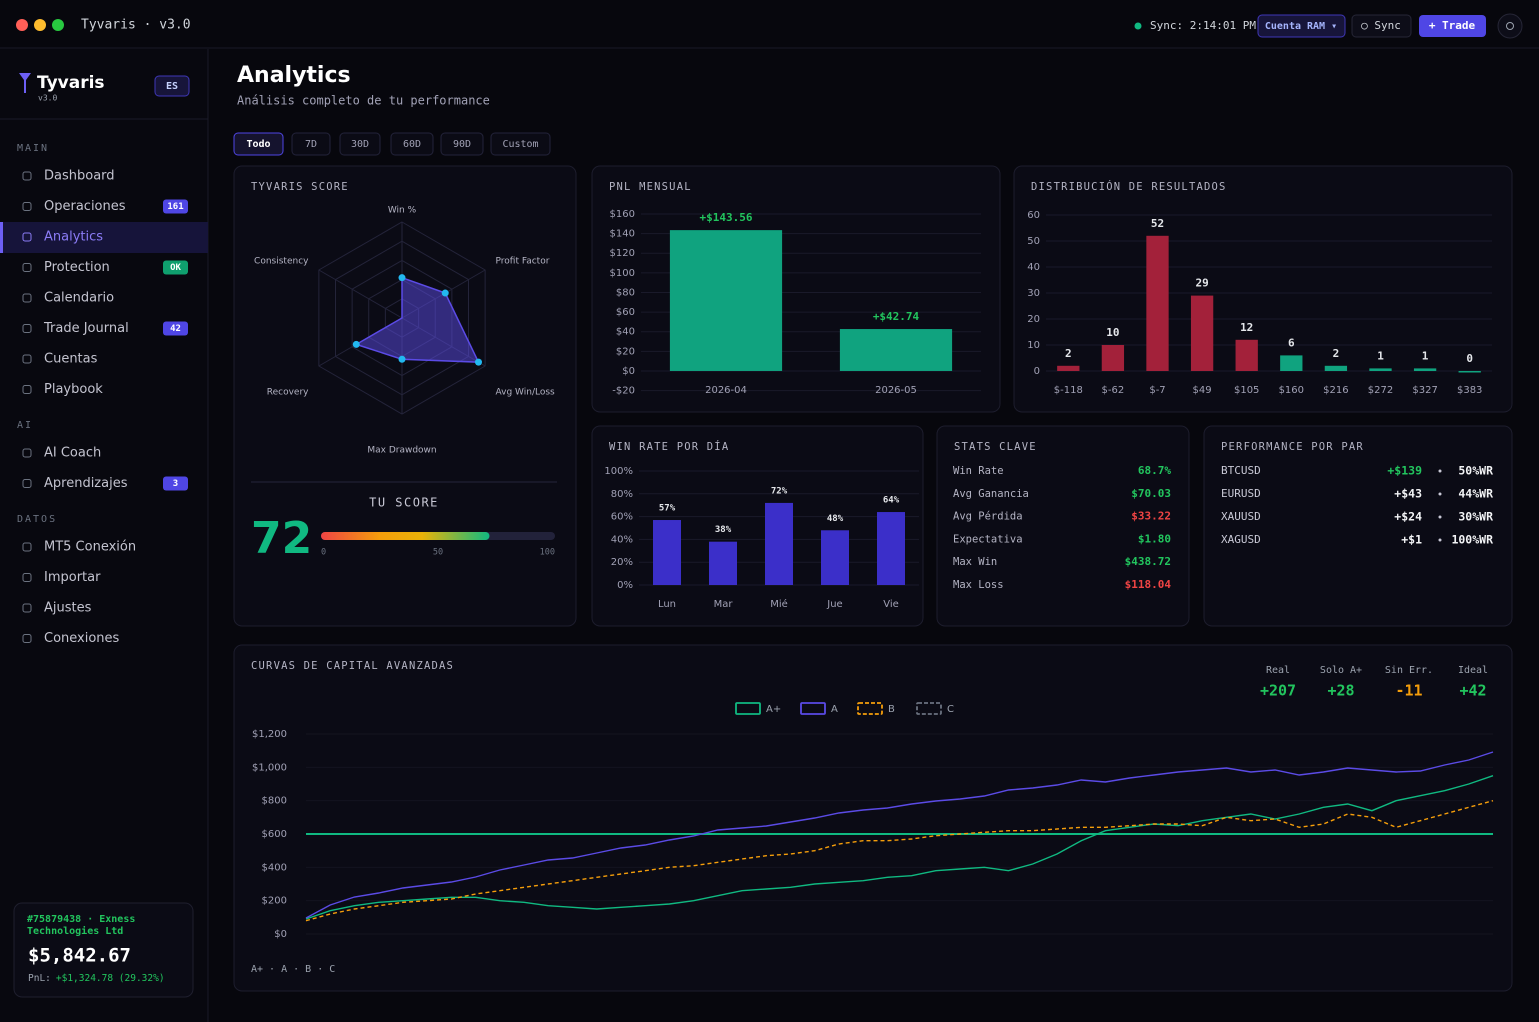  Describe the element at coordinates (625, 312) in the screenshot. I see `y-tick-label: $60` at that location.